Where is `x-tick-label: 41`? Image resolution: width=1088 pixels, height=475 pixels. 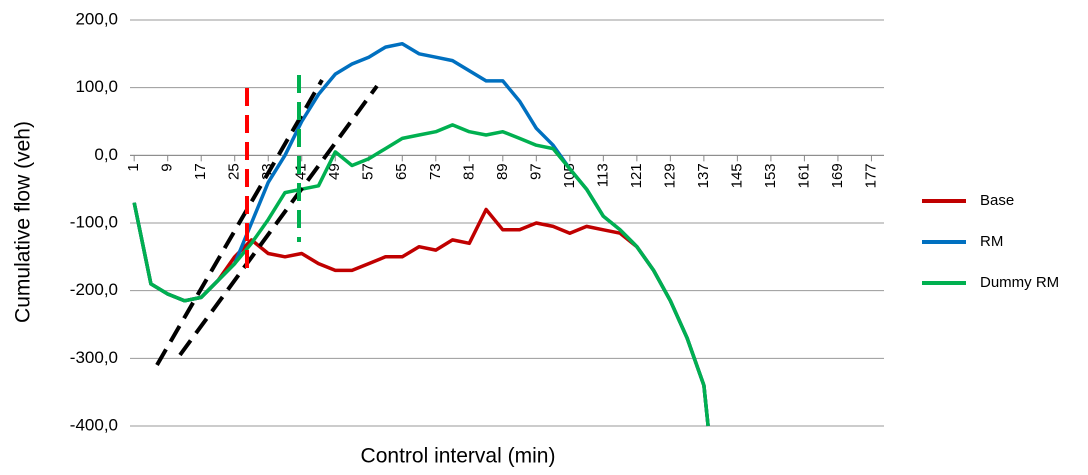 x-tick-label: 41 is located at coordinates (301, 171).